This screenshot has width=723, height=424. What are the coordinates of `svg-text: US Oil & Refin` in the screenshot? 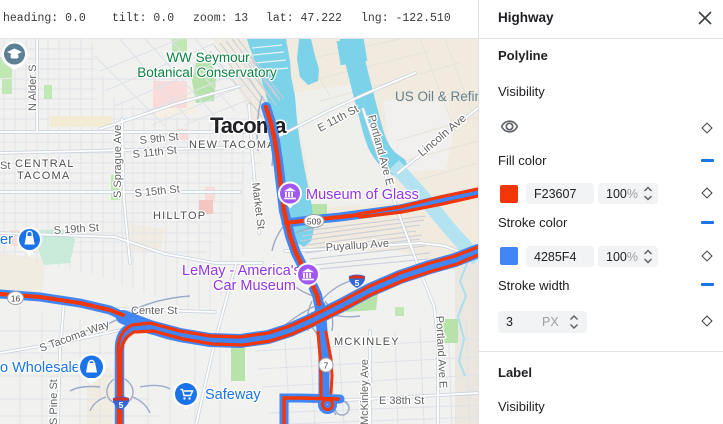 It's located at (436, 96).